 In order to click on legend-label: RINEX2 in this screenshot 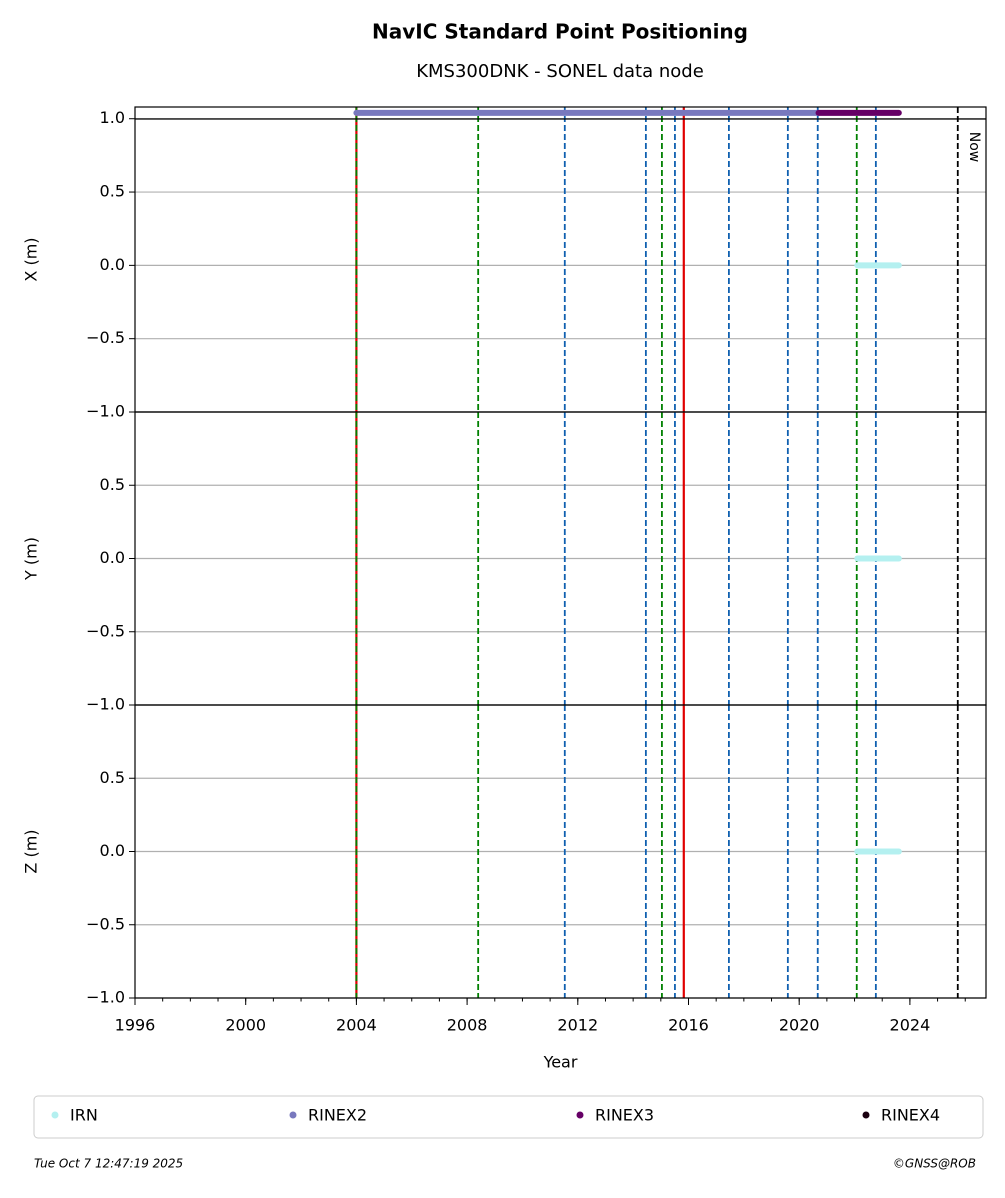, I will do `click(337, 1115)`.